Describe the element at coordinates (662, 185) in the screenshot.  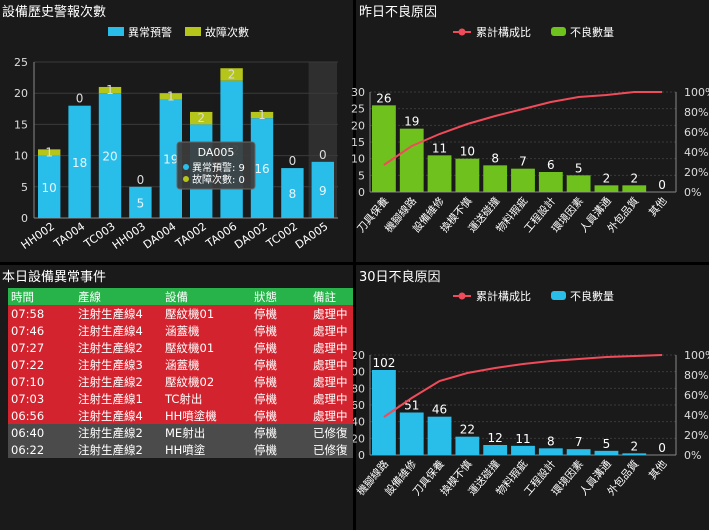
I see `yesterday-bar-value-label: 0` at that location.